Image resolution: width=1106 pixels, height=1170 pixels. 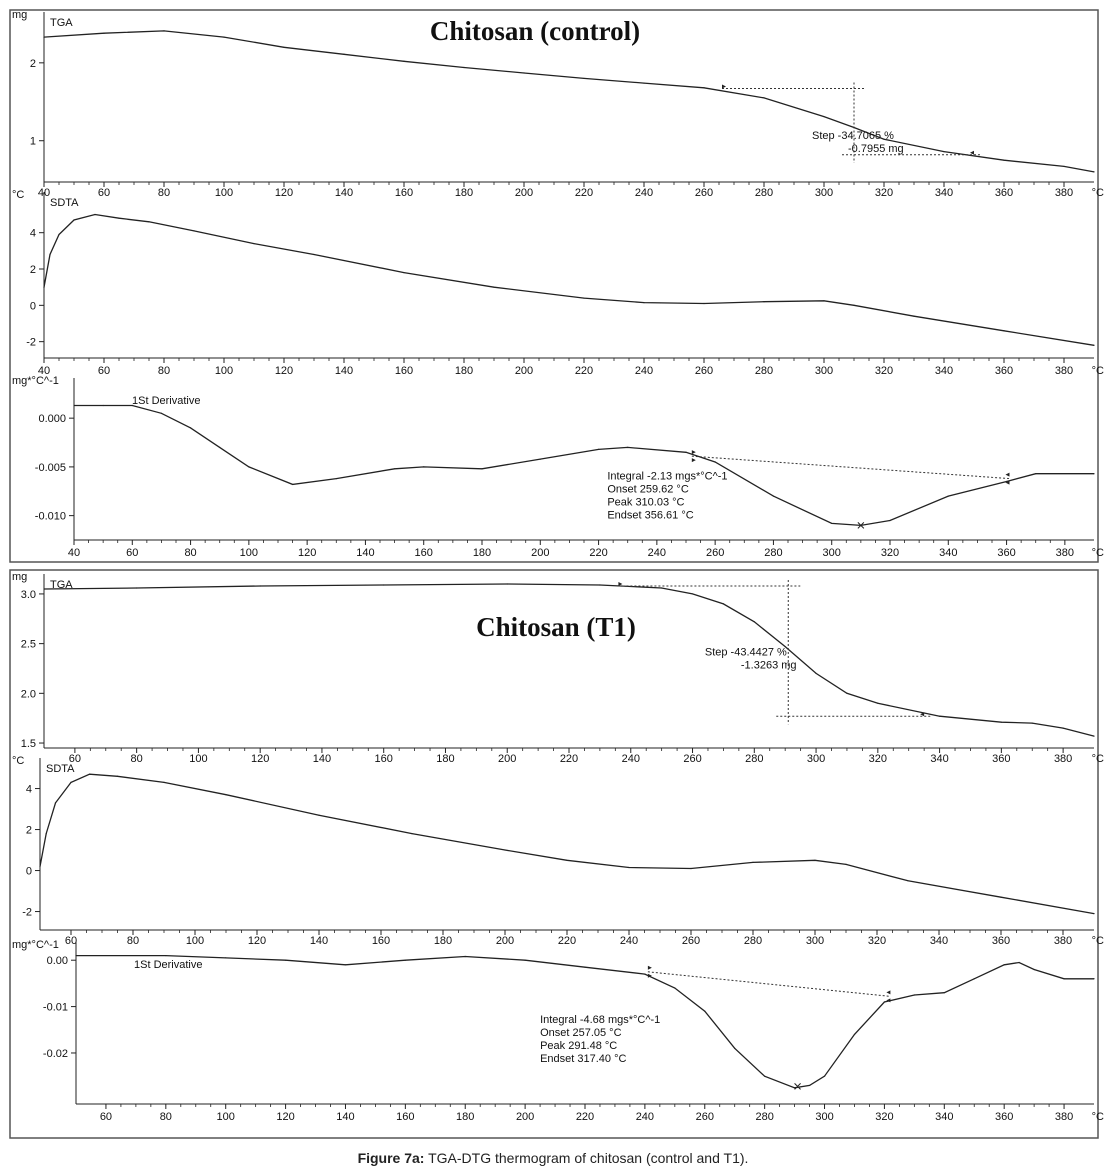 What do you see at coordinates (50, 468) in the screenshot?
I see `y-tick-label-0-2-1: -0.005` at bounding box center [50, 468].